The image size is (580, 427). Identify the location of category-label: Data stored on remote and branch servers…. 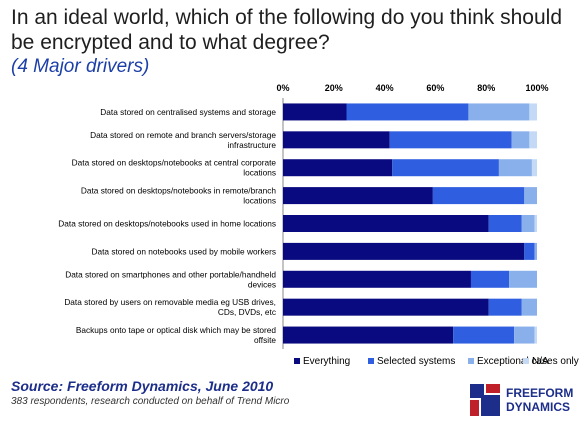
(183, 135).